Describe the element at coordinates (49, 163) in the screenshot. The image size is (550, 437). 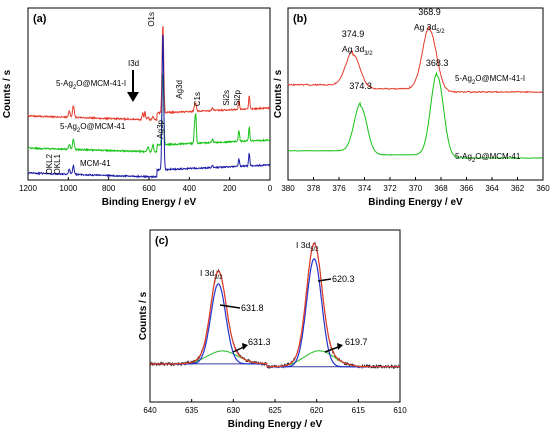
I see `peak-label: OKL2` at that location.